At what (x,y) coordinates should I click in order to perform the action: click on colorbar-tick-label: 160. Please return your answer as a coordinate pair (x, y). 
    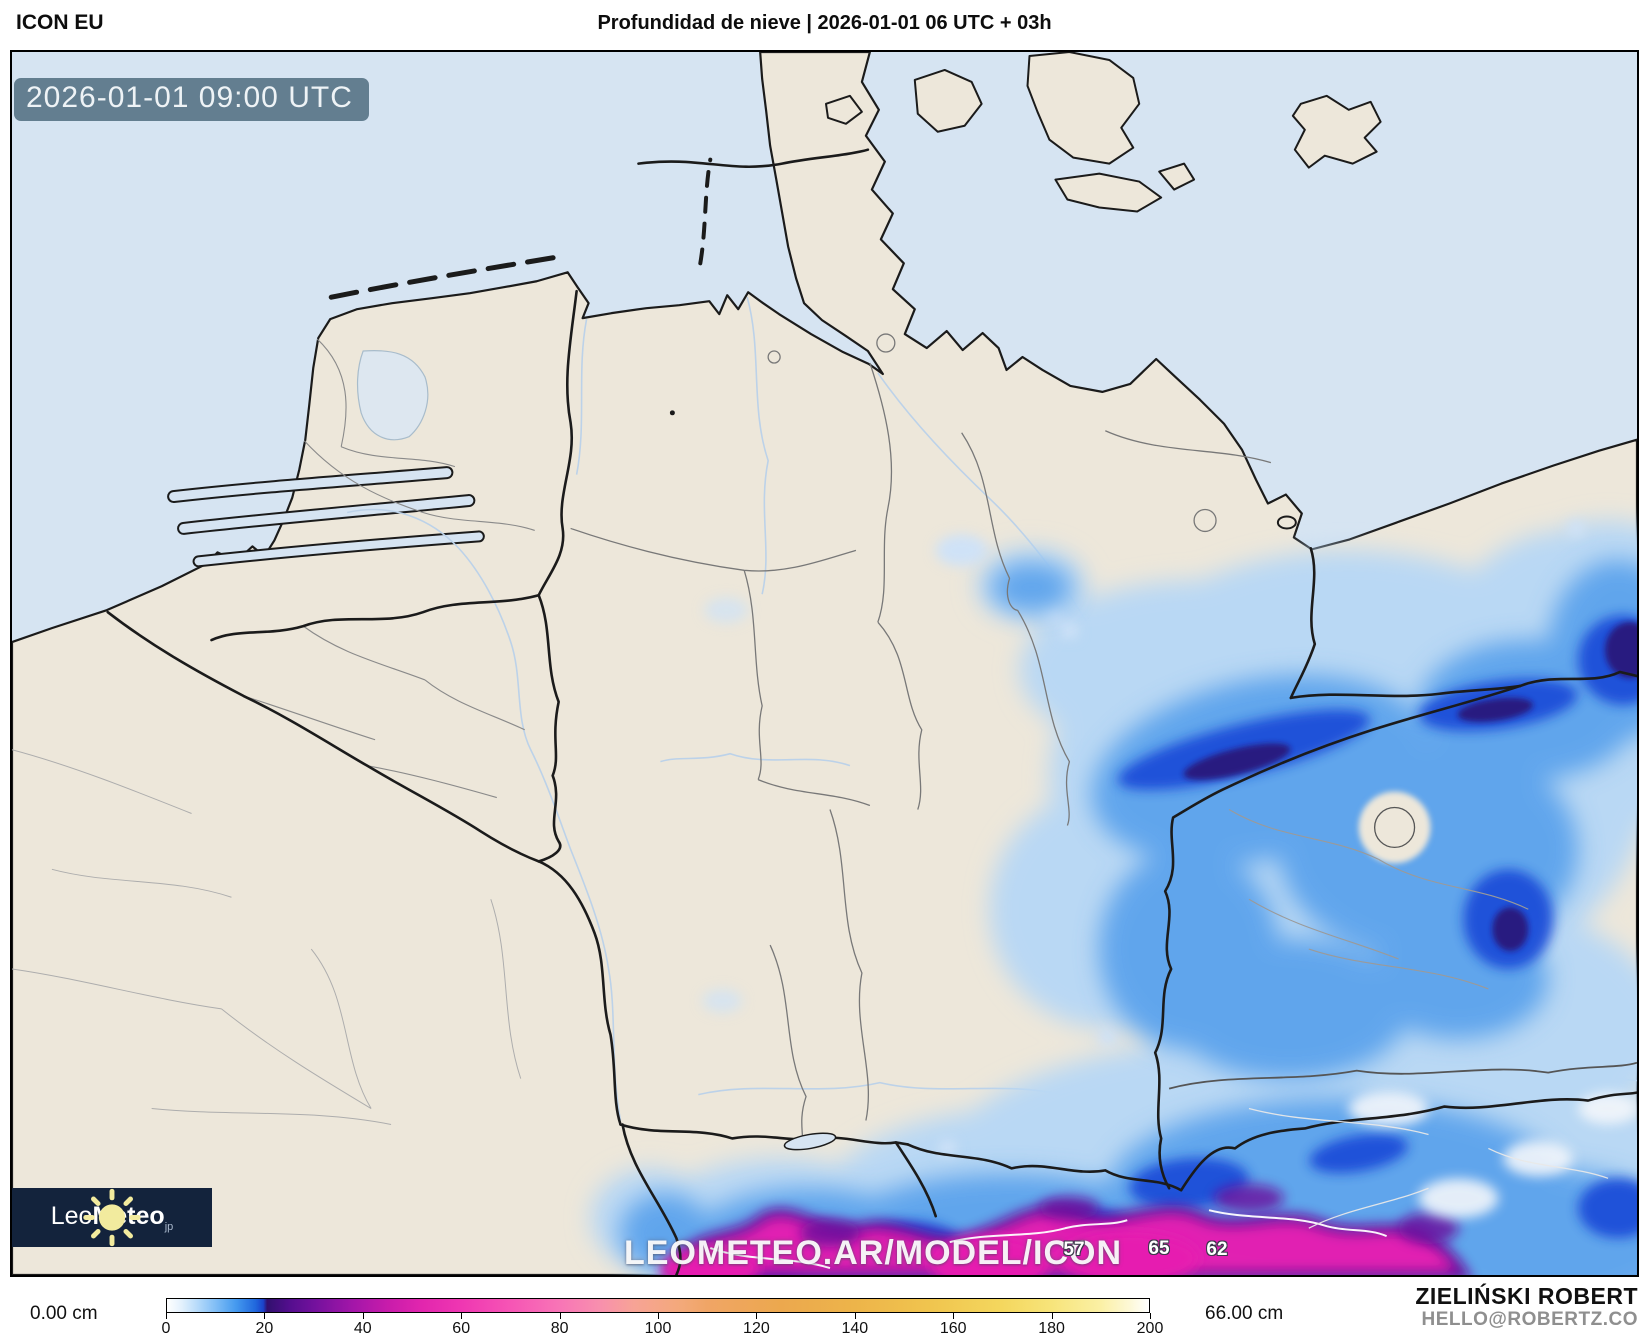
    Looking at the image, I should click on (953, 1328).